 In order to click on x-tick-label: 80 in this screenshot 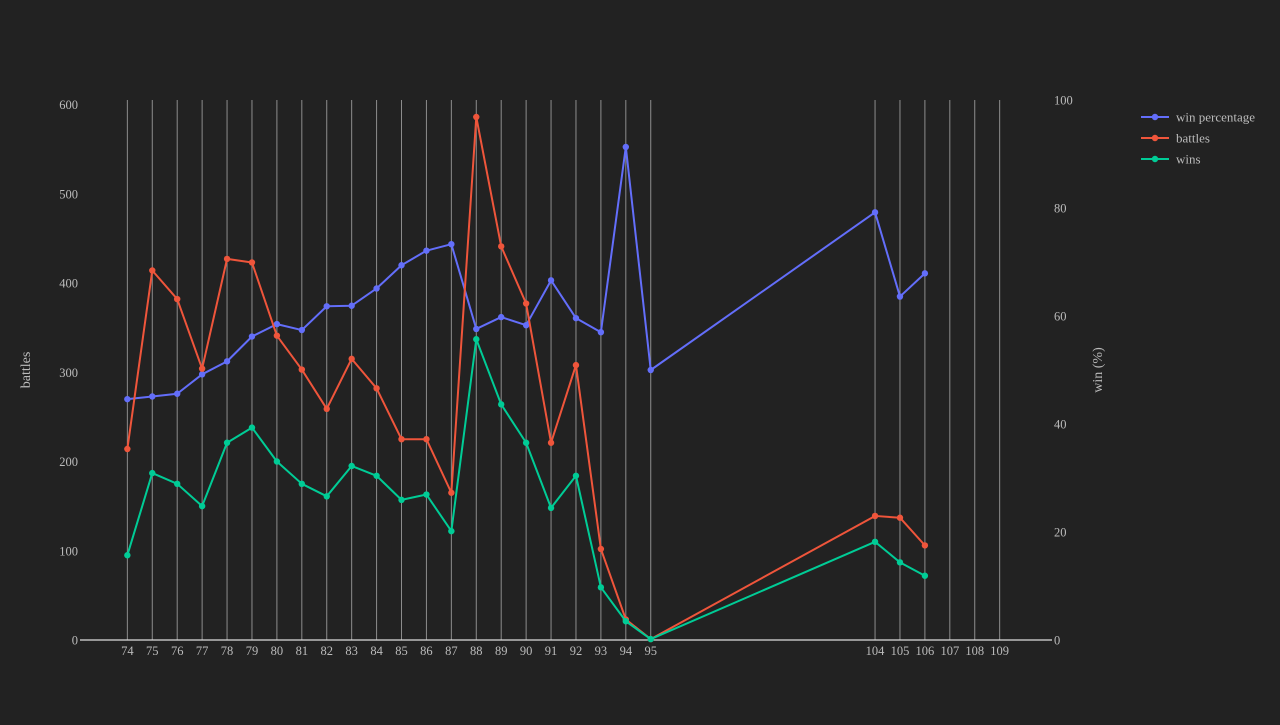, I will do `click(277, 651)`.